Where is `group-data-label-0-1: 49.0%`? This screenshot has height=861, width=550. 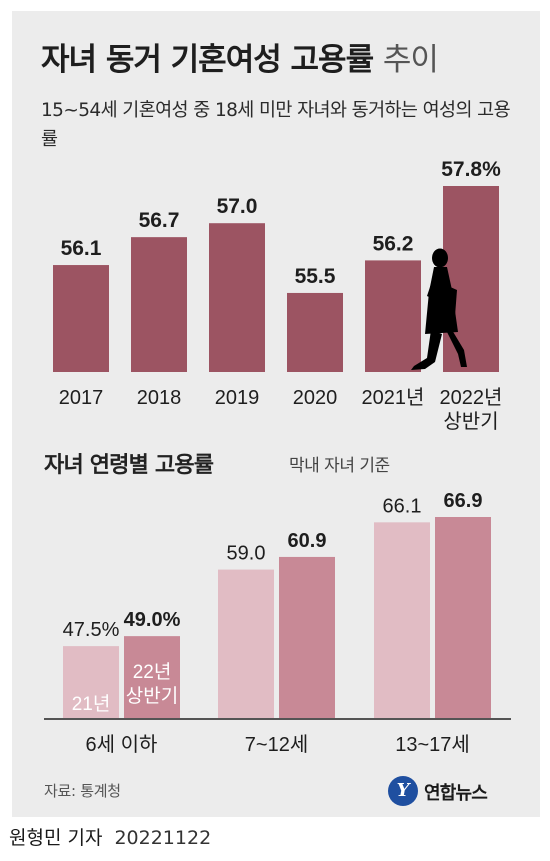
group-data-label-0-1: 49.0% is located at coordinates (152, 620).